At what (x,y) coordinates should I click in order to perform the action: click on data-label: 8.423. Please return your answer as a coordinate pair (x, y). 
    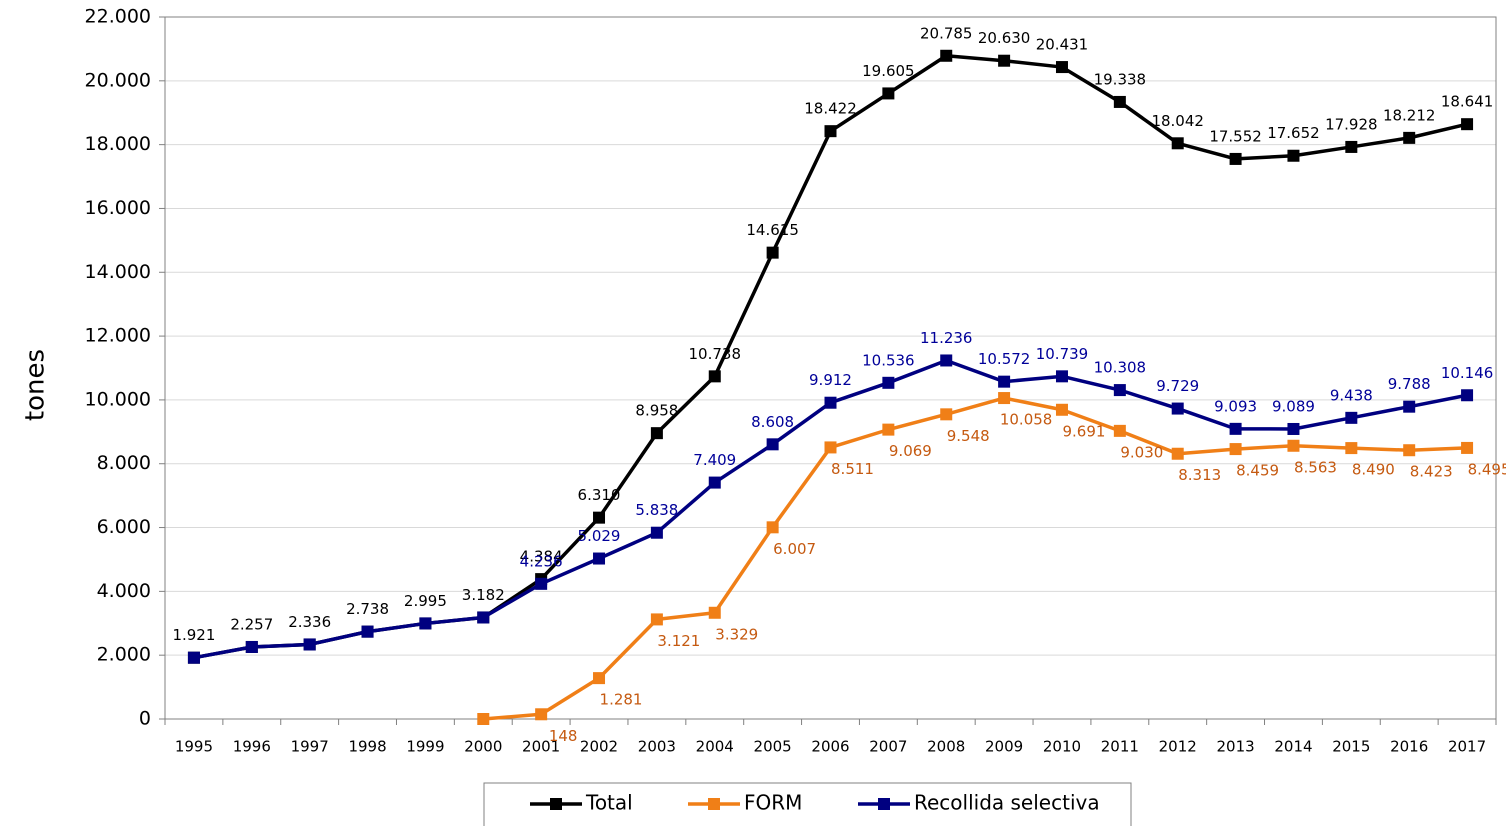
    Looking at the image, I should click on (1431, 472).